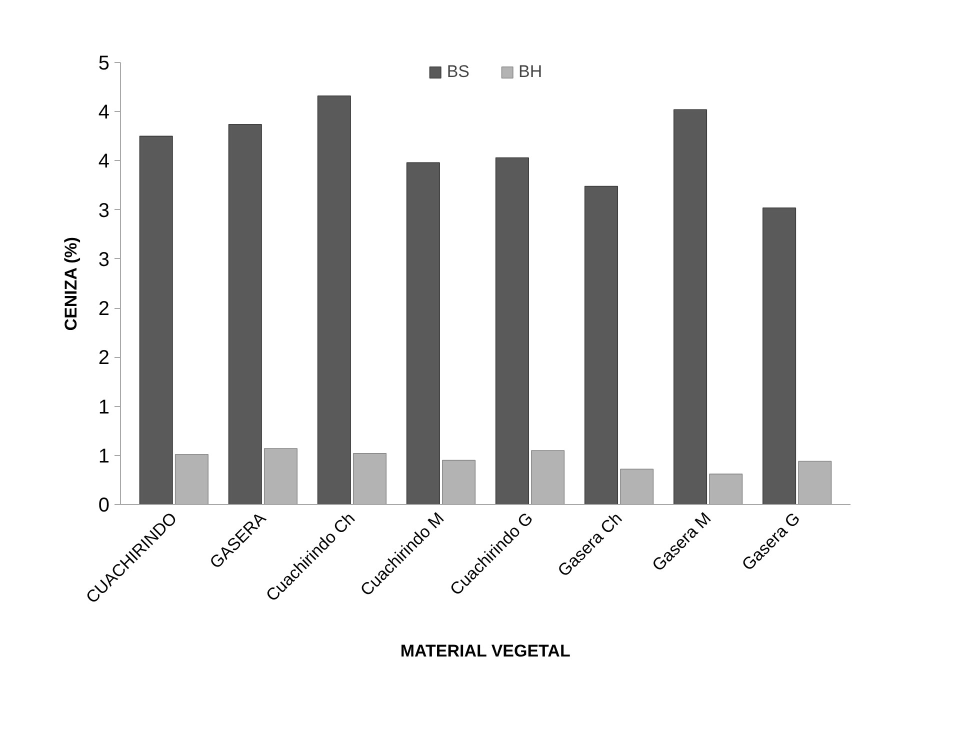 This screenshot has height=734, width=968. What do you see at coordinates (104, 505) in the screenshot?
I see `y-tick-label: 0` at bounding box center [104, 505].